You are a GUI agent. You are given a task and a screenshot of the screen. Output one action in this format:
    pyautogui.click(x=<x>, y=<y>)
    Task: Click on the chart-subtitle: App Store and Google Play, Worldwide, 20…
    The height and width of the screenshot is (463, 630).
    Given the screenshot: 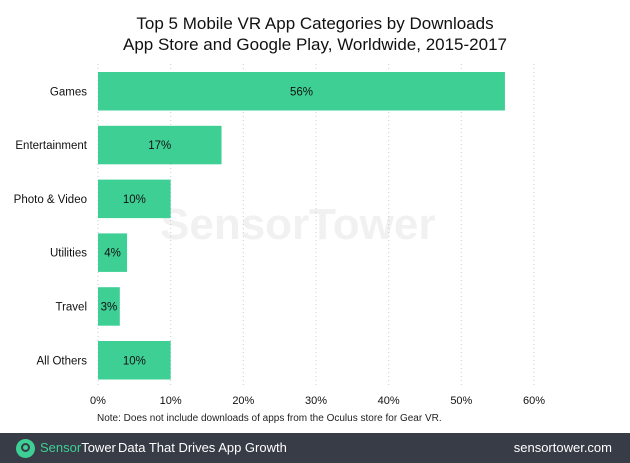 What is the action you would take?
    pyautogui.click(x=314, y=44)
    